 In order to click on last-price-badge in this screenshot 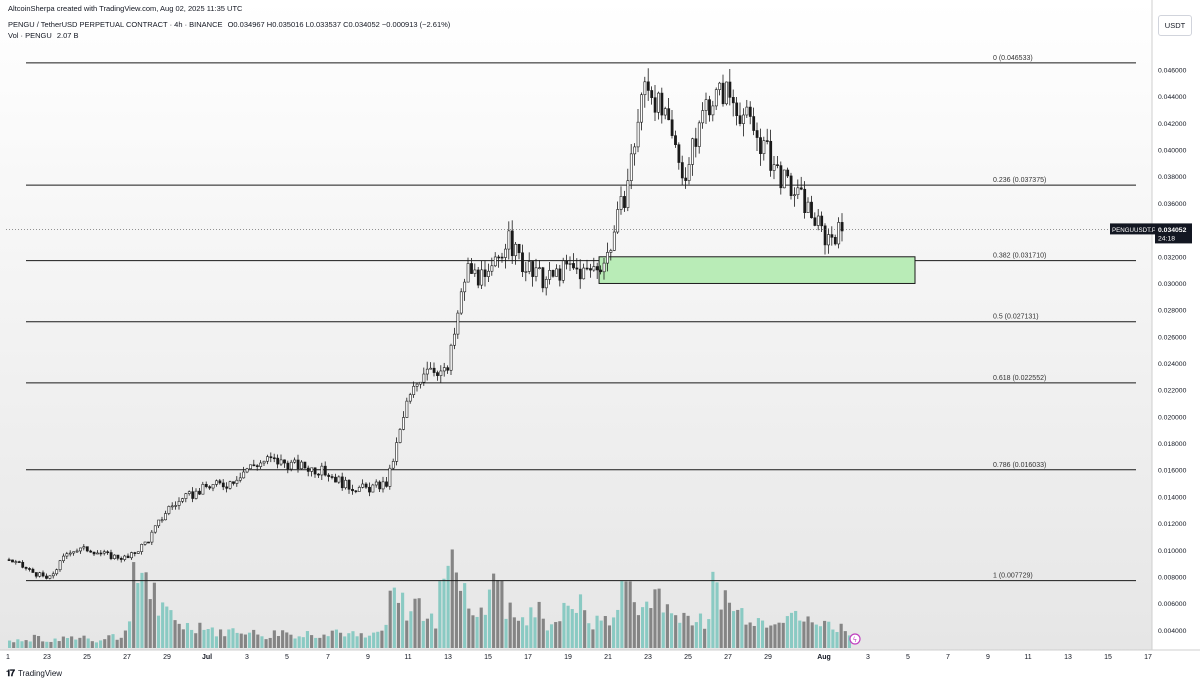, I will do `click(1173, 233)`.